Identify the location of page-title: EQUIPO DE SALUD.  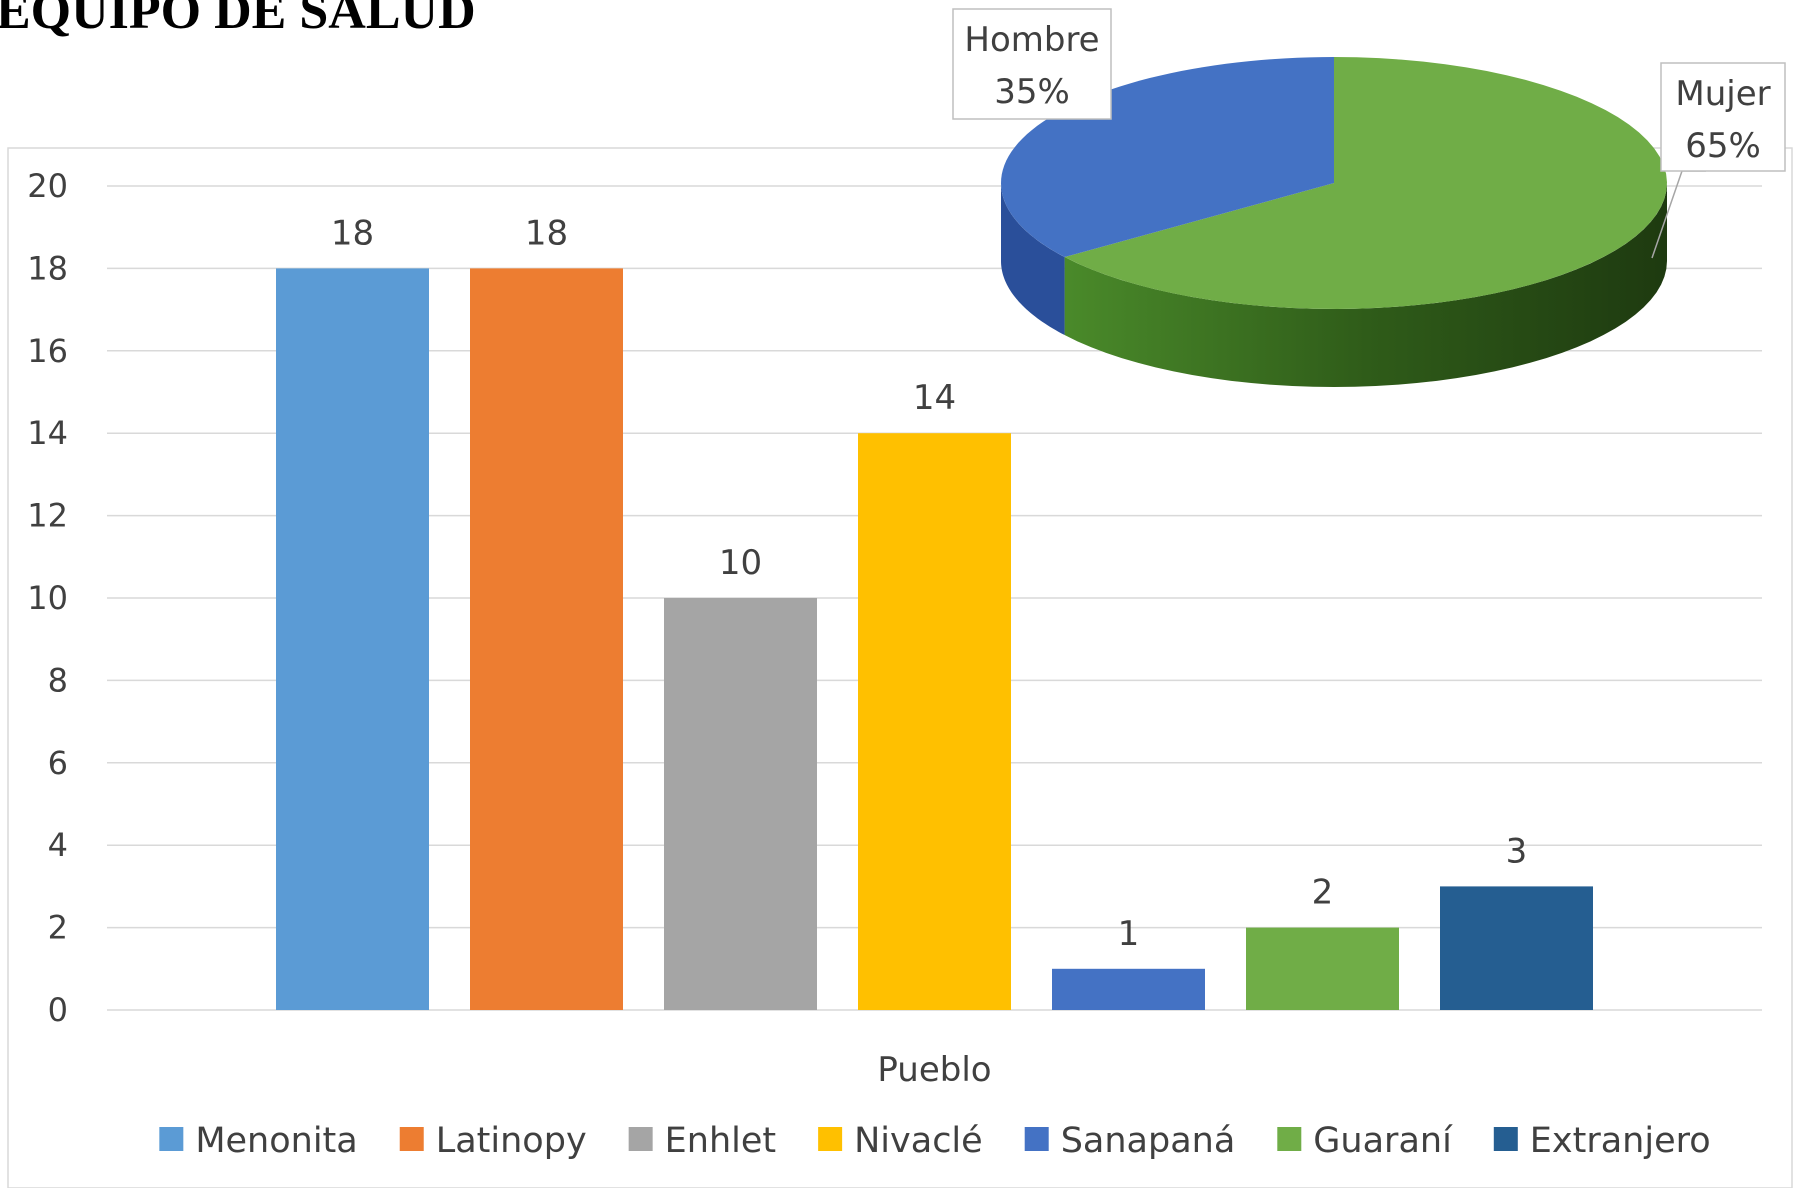
(238, 20).